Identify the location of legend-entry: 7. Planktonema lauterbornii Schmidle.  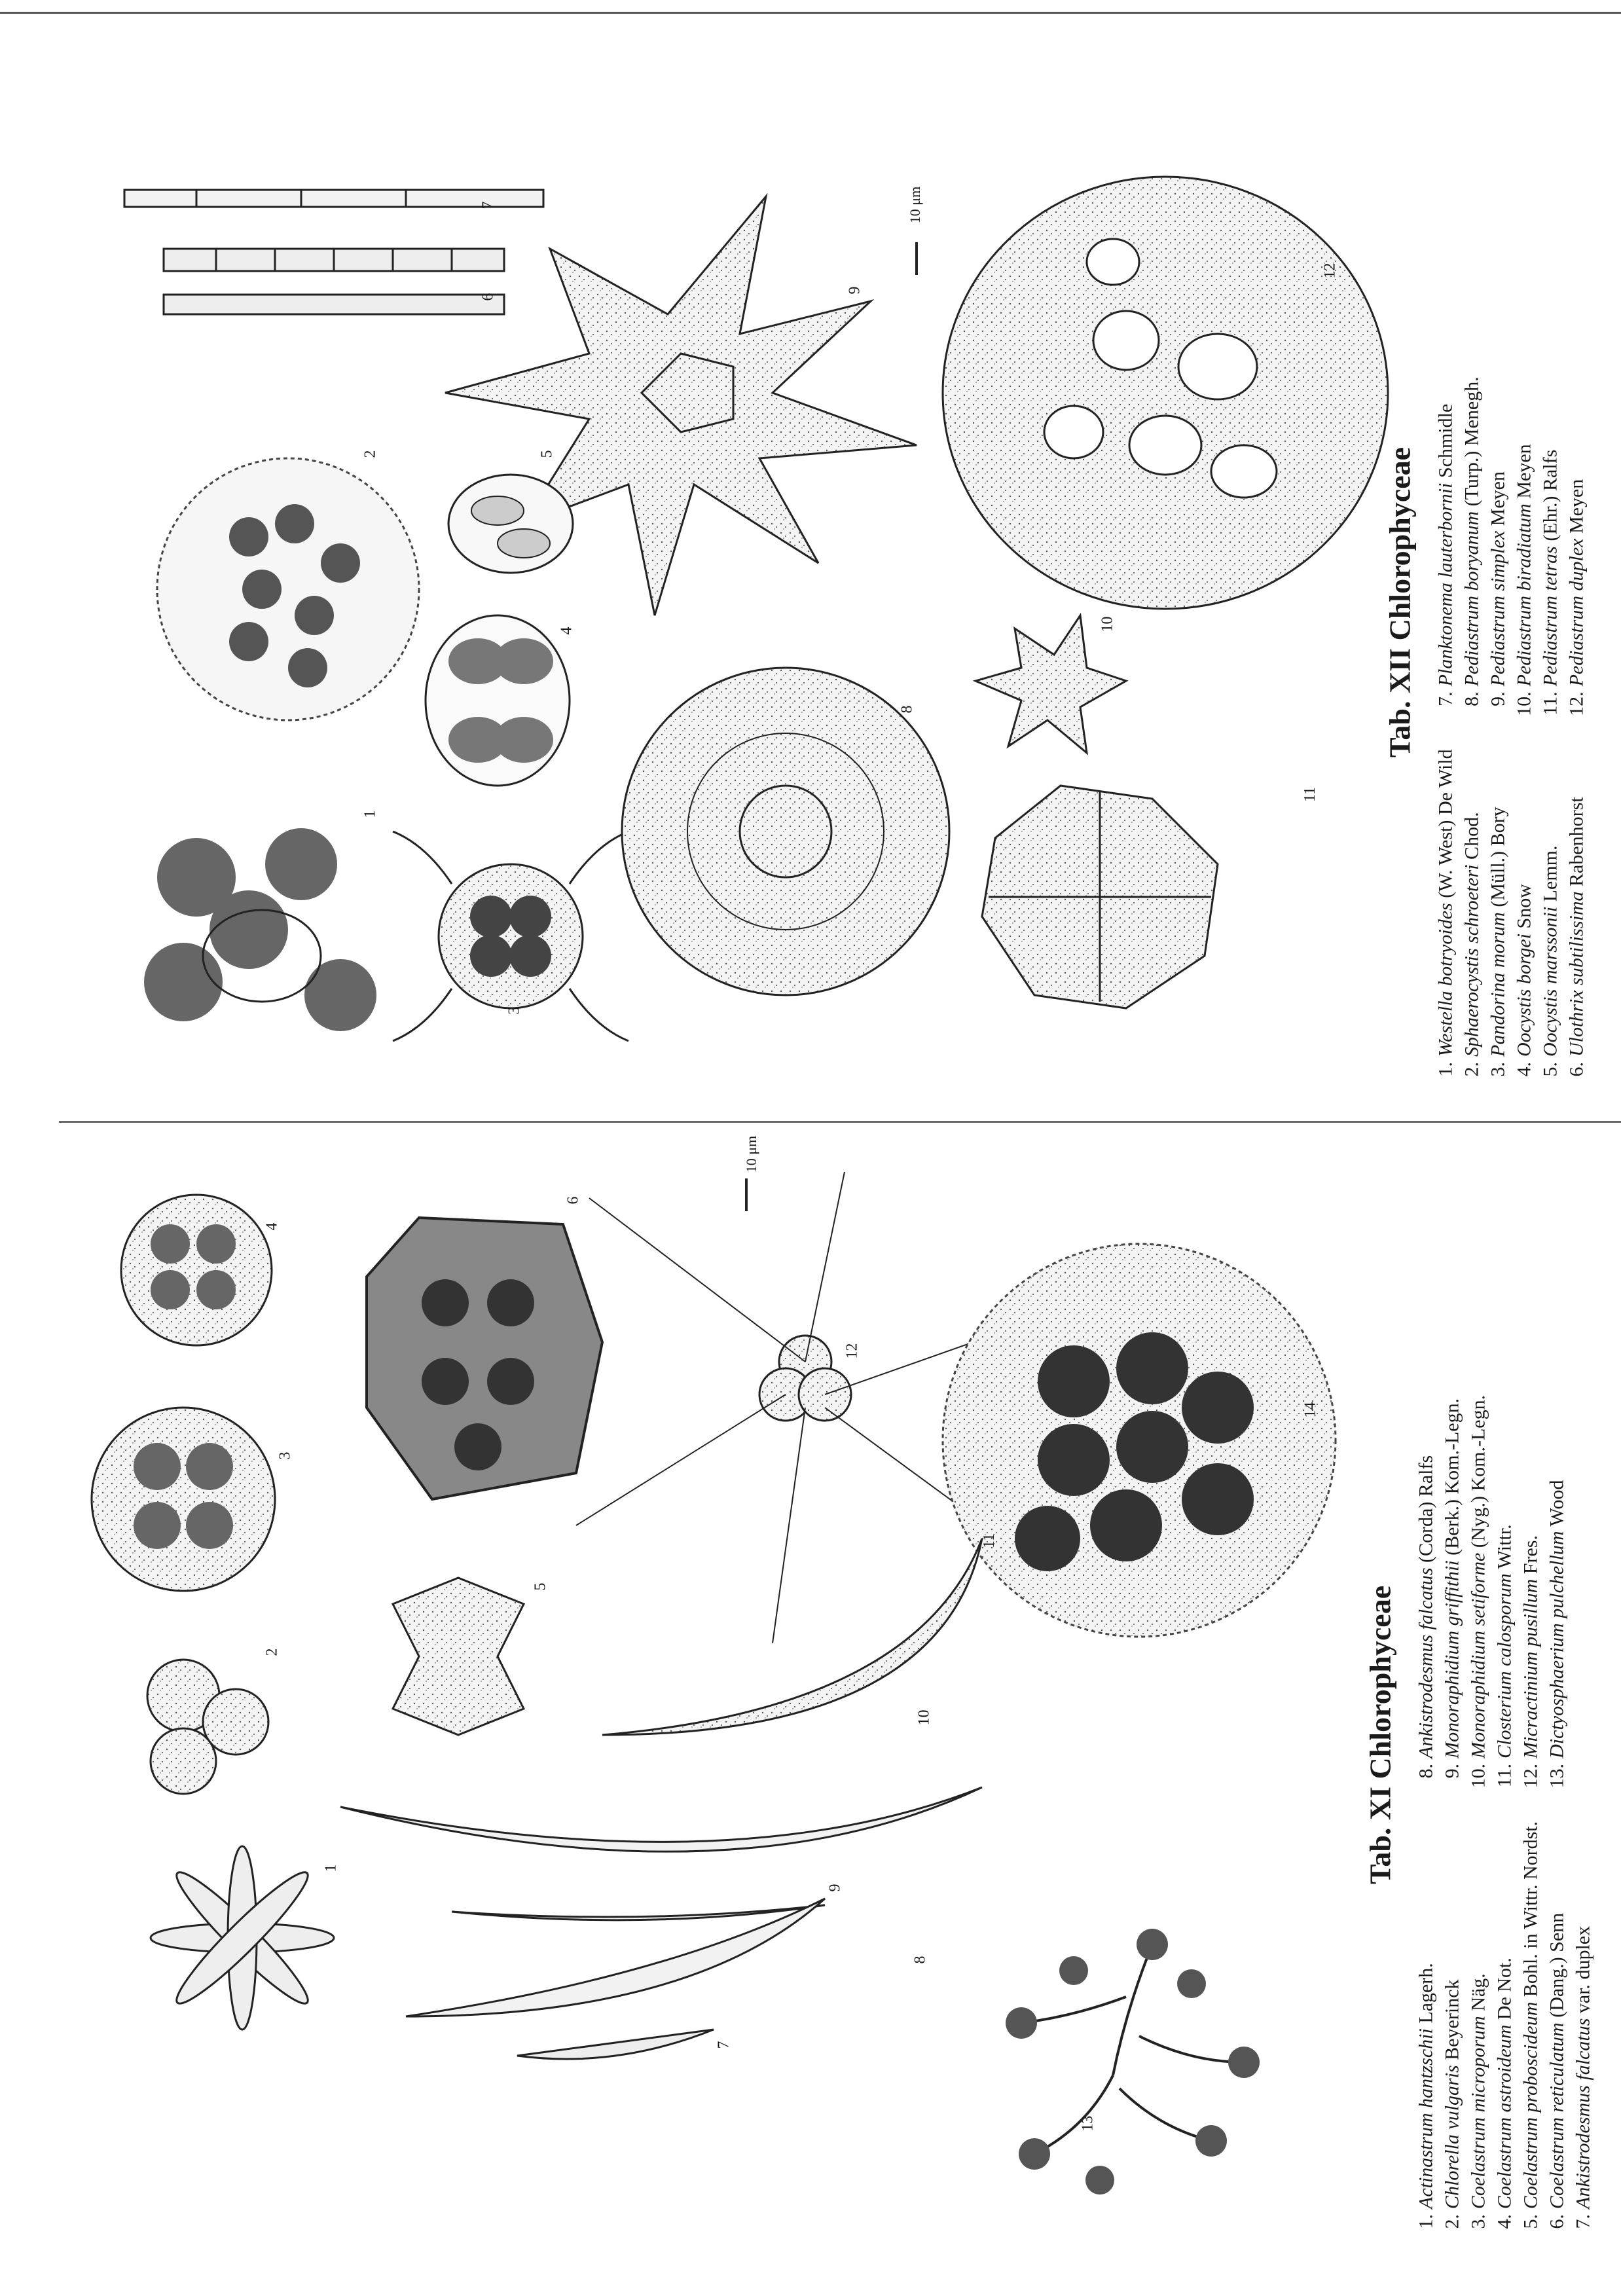
(1446, 549).